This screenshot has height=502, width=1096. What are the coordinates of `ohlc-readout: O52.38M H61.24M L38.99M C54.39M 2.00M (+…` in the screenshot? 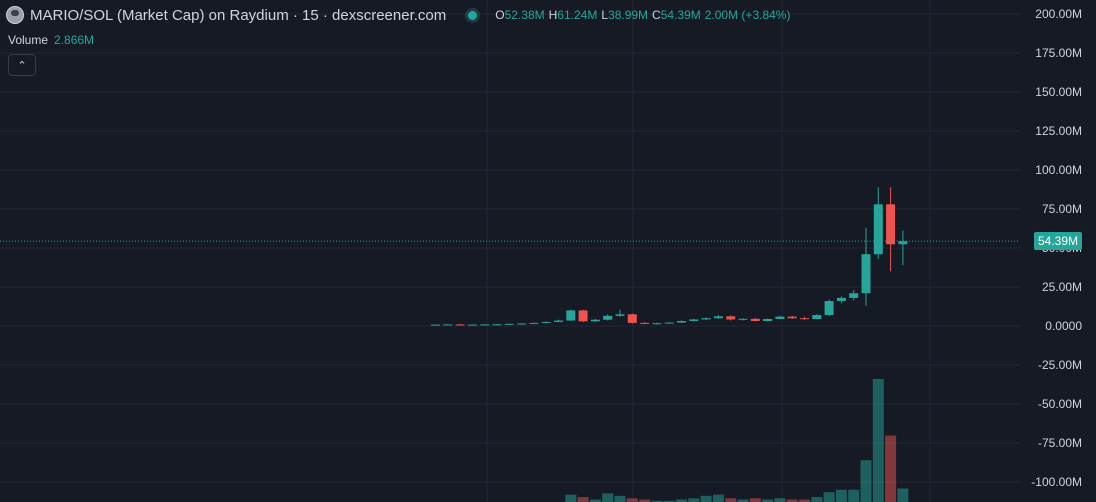 It's located at (643, 15).